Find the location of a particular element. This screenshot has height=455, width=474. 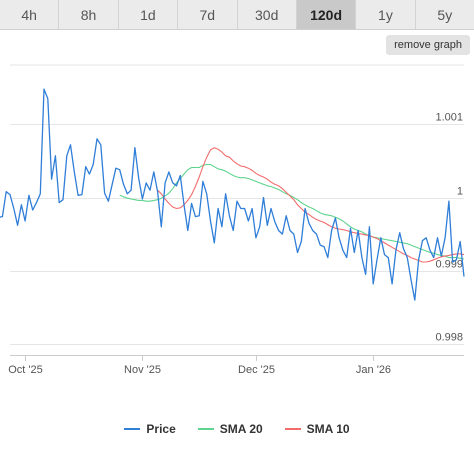

x-tick-label: Nov '25 is located at coordinates (142, 370).